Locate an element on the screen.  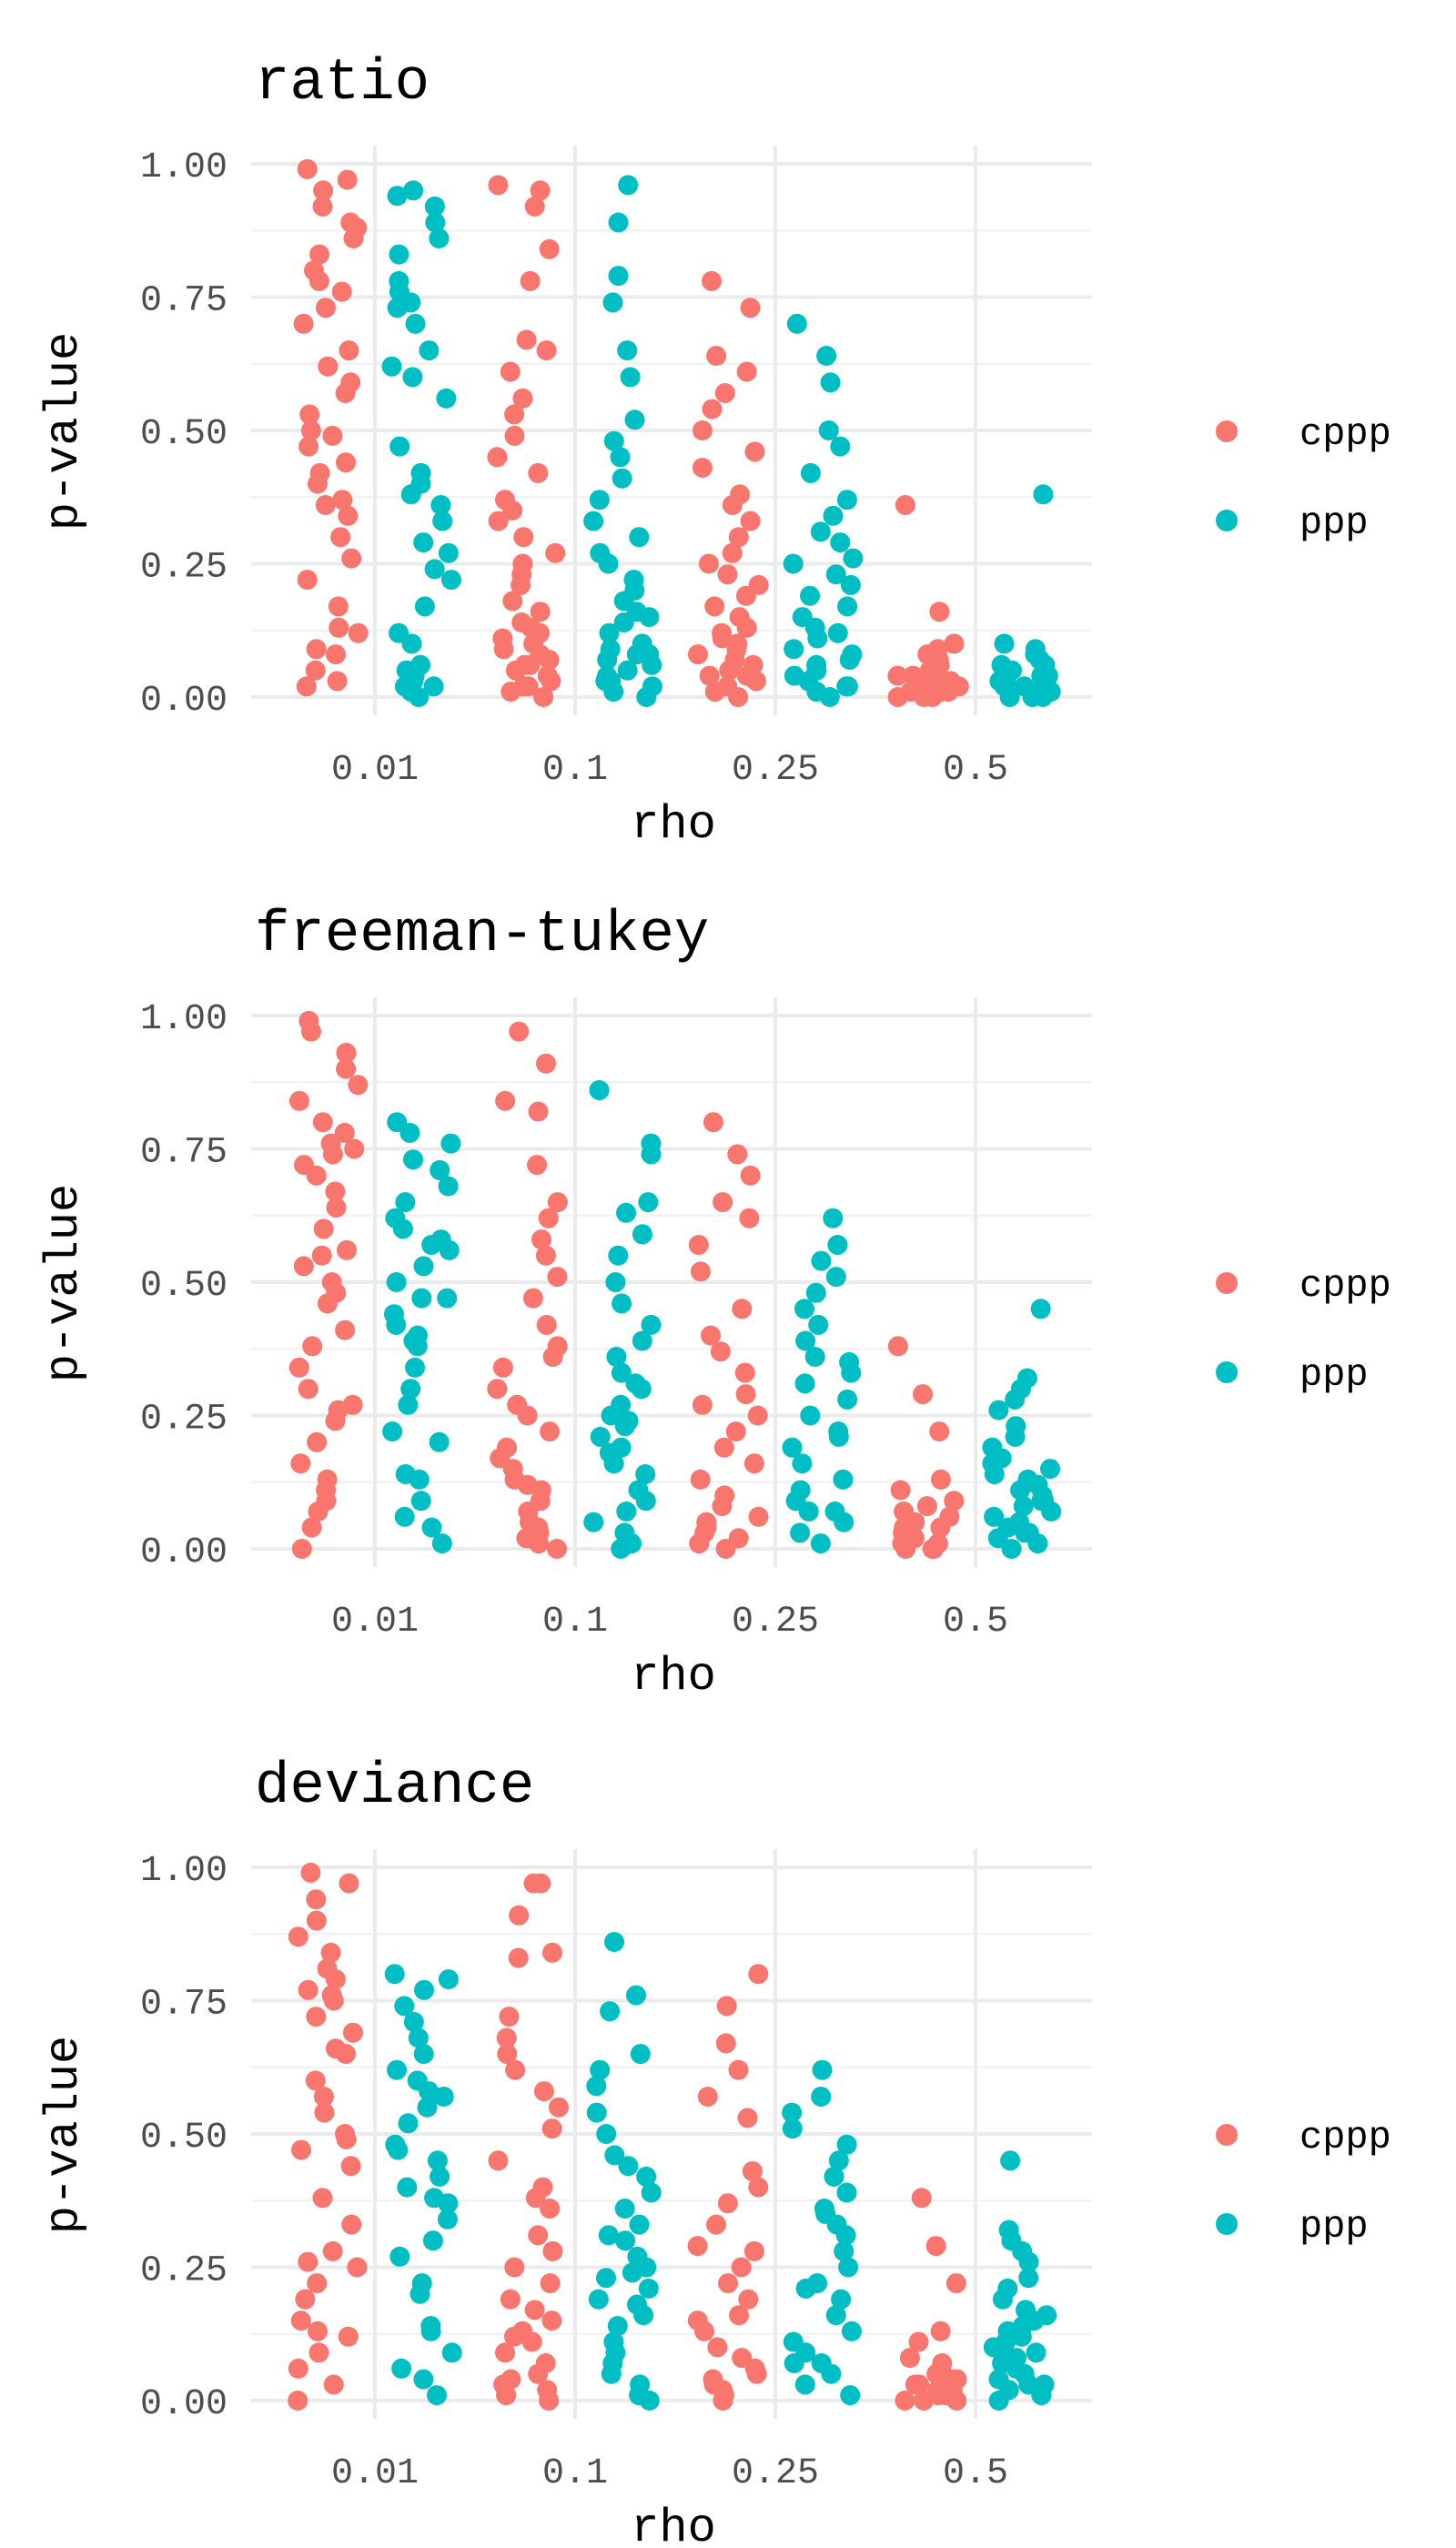
series-ppp is located at coordinates (721, 441).